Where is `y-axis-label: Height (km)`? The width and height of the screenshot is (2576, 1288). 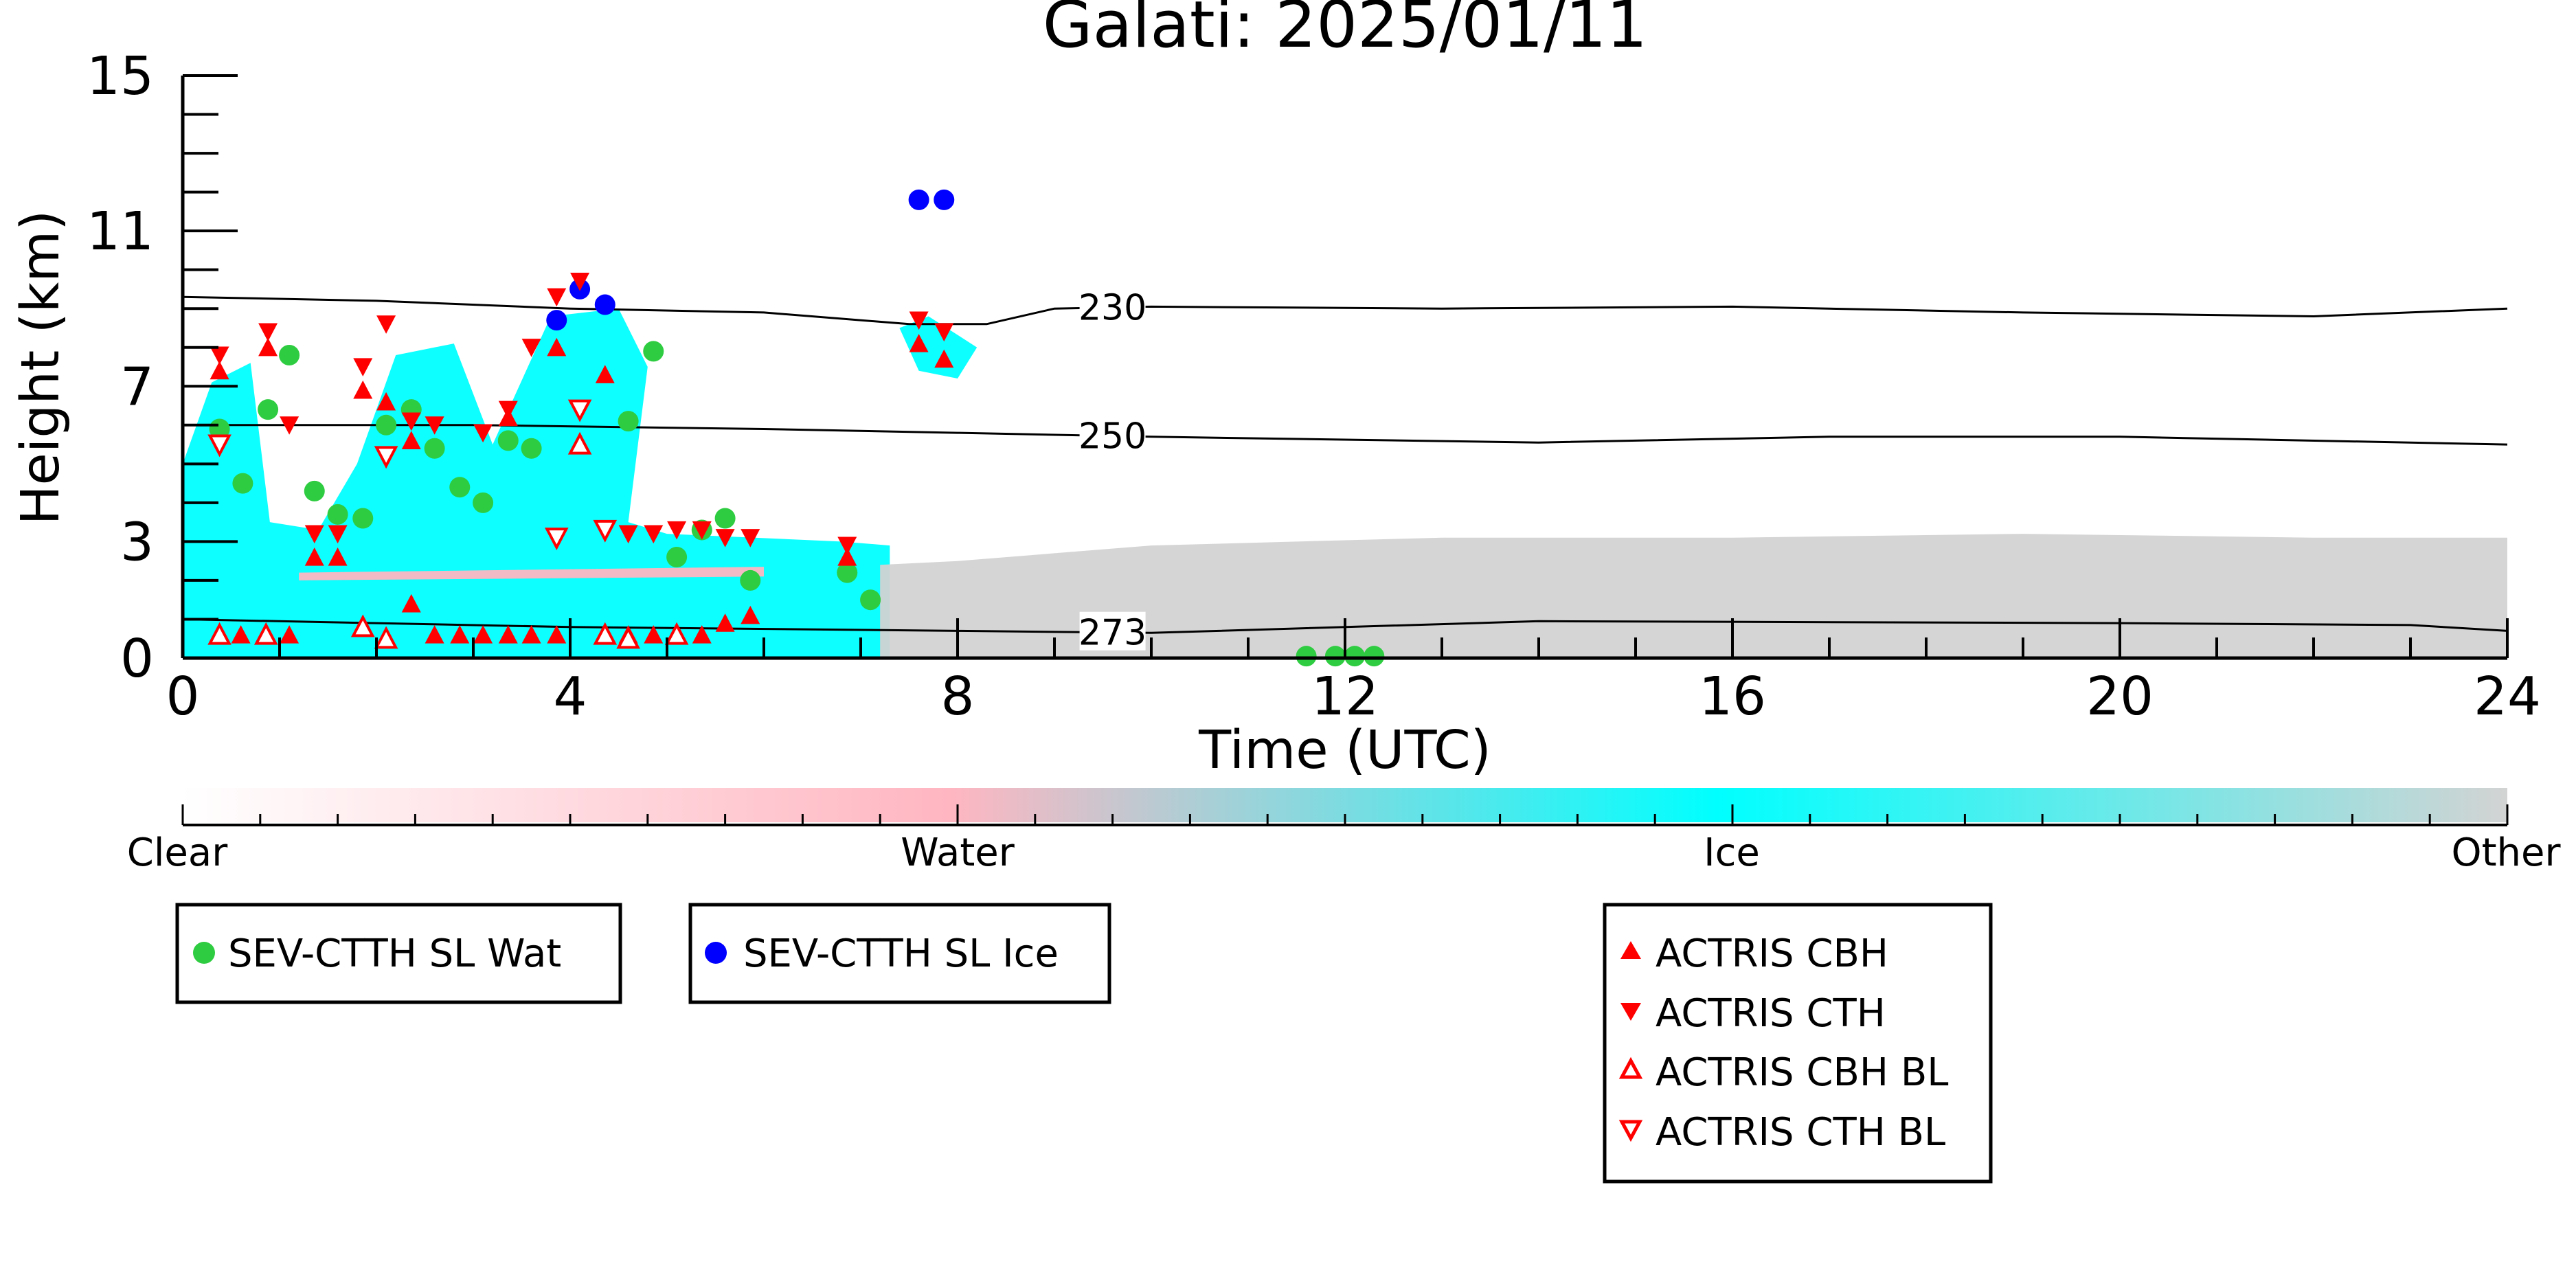 y-axis-label: Height (km) is located at coordinates (40, 368).